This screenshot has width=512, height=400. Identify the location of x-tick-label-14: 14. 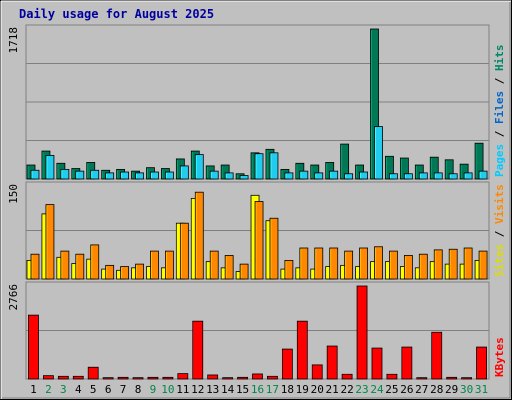
(228, 389).